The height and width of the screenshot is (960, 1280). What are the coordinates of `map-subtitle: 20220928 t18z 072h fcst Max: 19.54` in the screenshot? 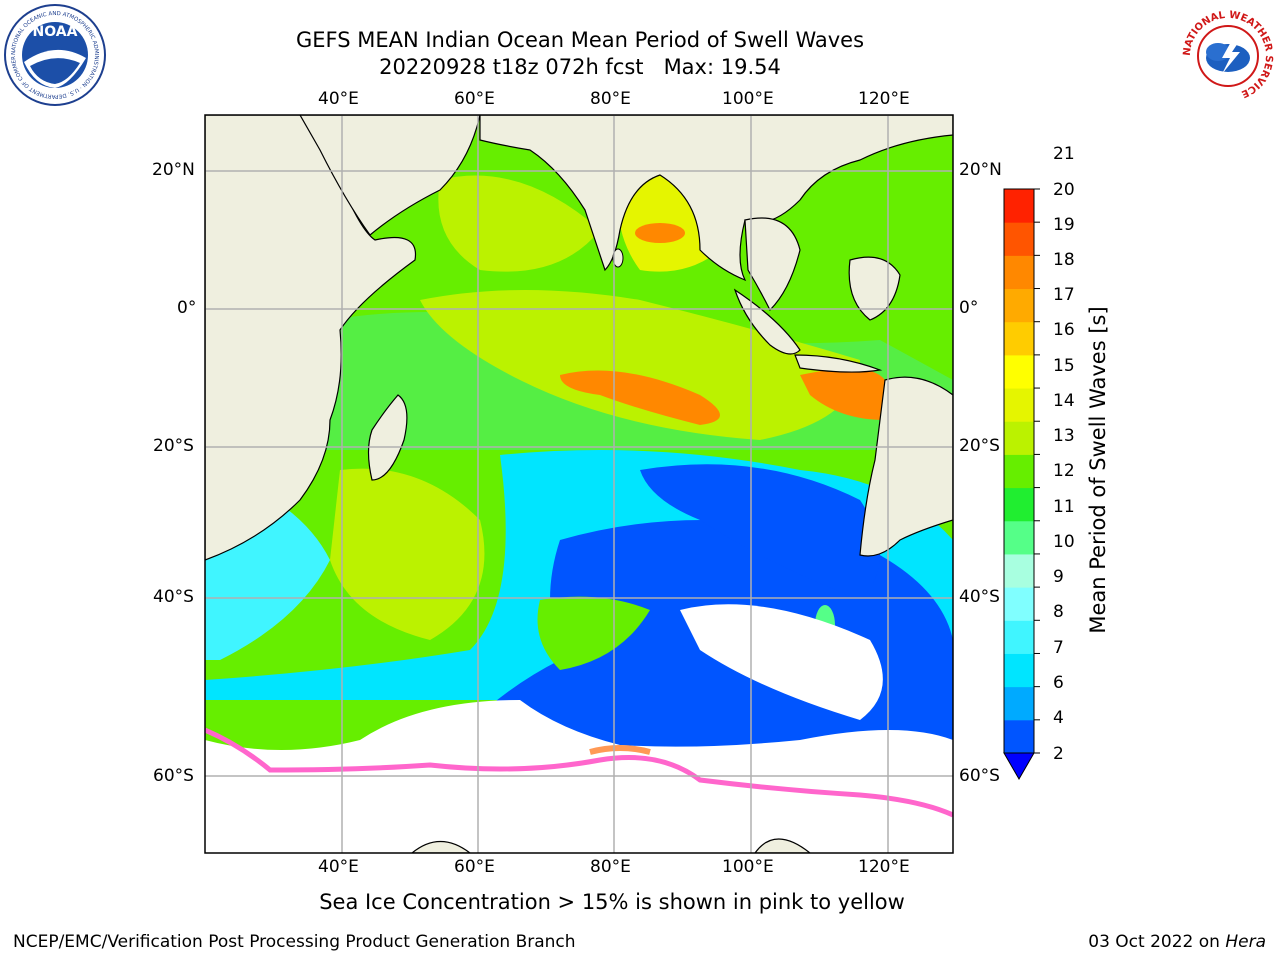 It's located at (580, 67).